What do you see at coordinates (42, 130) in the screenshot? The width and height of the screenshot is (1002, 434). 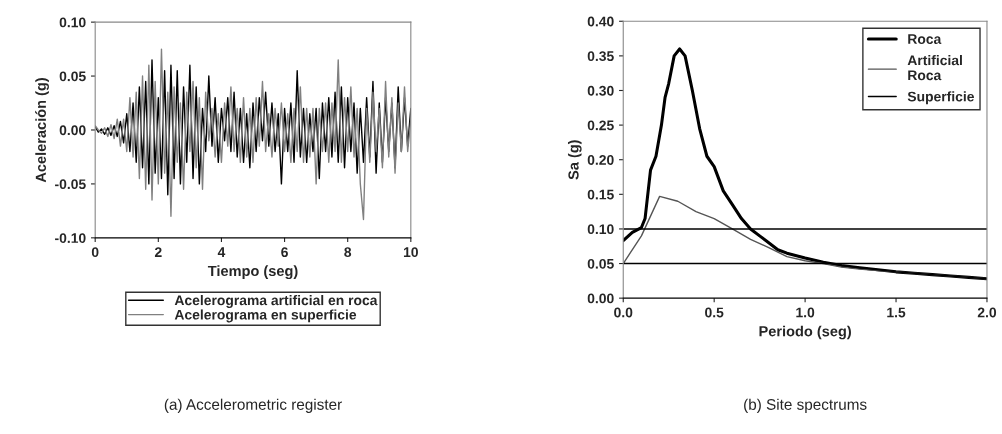 I see `y-axis-title: Aceleración (g)` at bounding box center [42, 130].